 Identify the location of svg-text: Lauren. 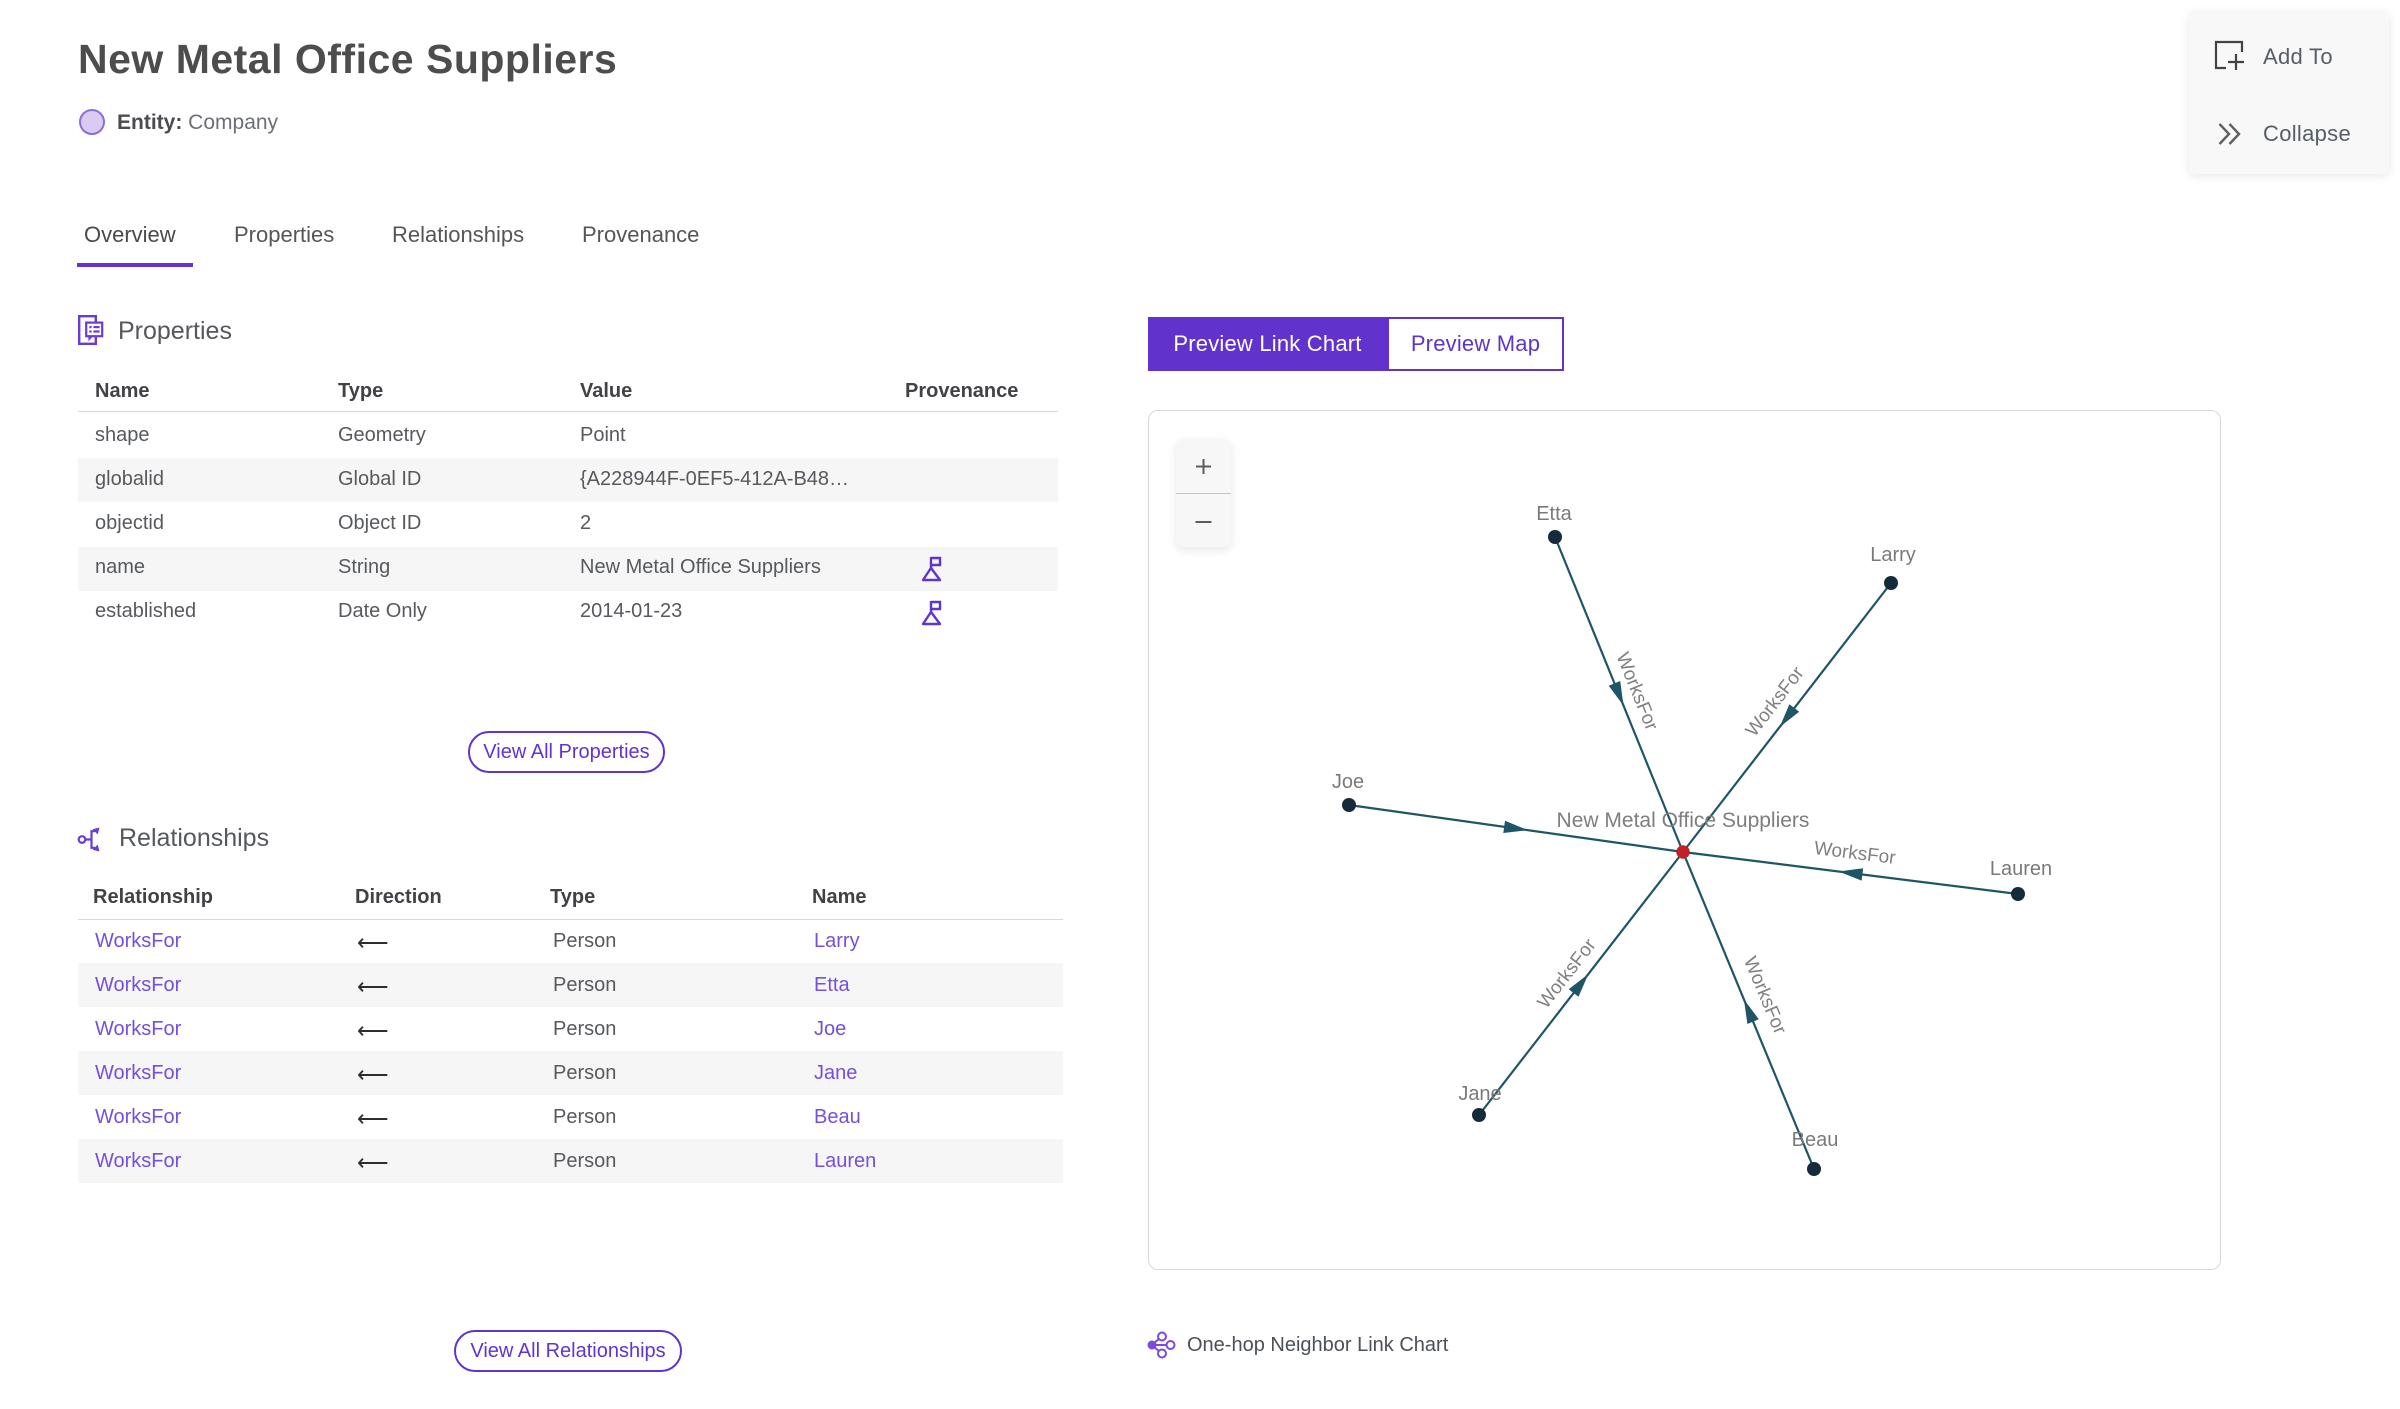
(2021, 869).